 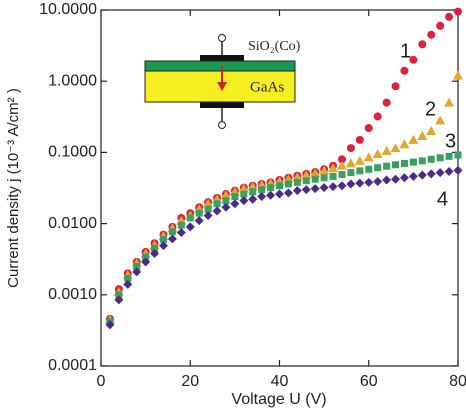 What do you see at coordinates (220, 66) in the screenshot?
I see `film-layer` at bounding box center [220, 66].